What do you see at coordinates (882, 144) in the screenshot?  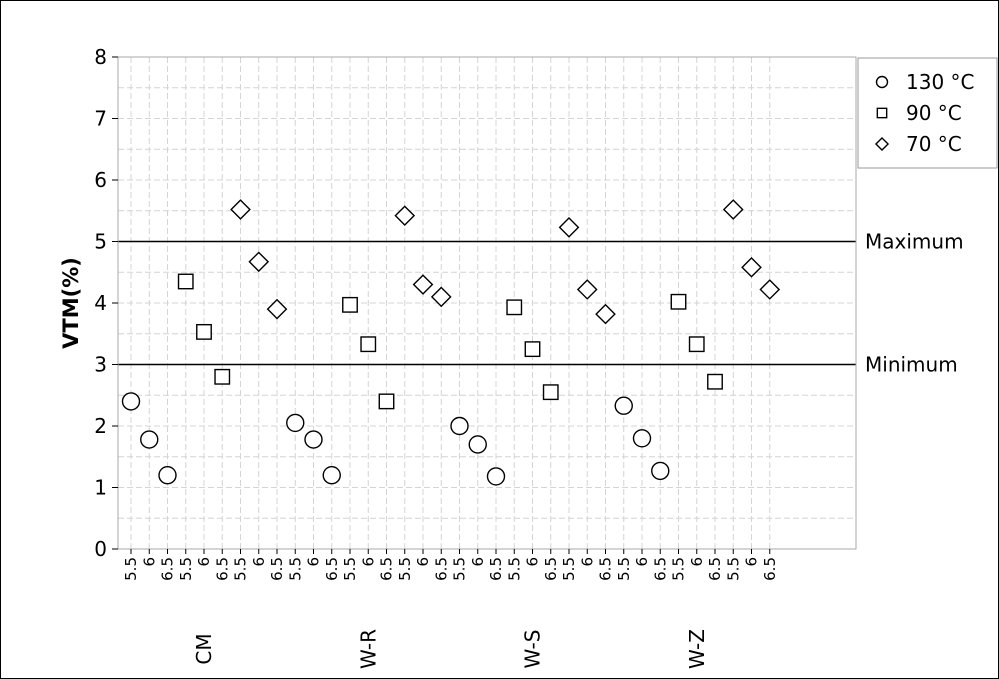 I see `legend-marker-diamond` at bounding box center [882, 144].